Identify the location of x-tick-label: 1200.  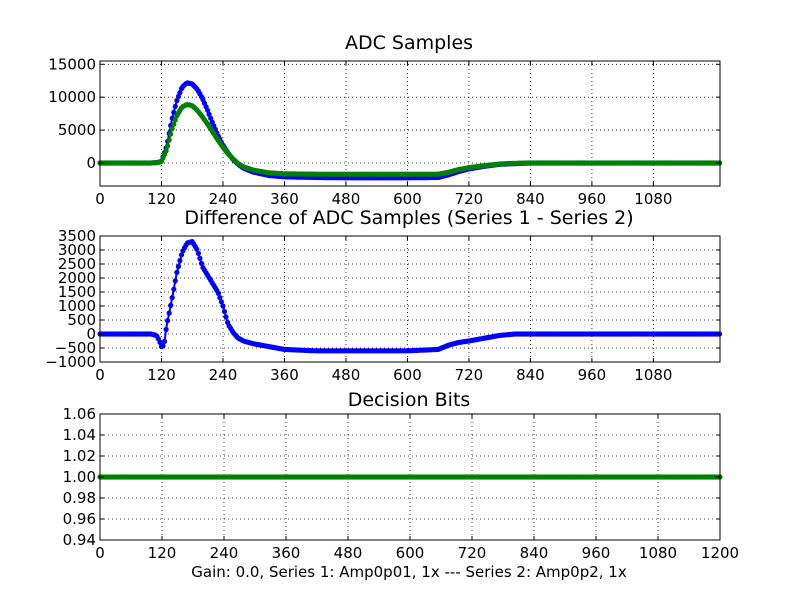
(720, 553).